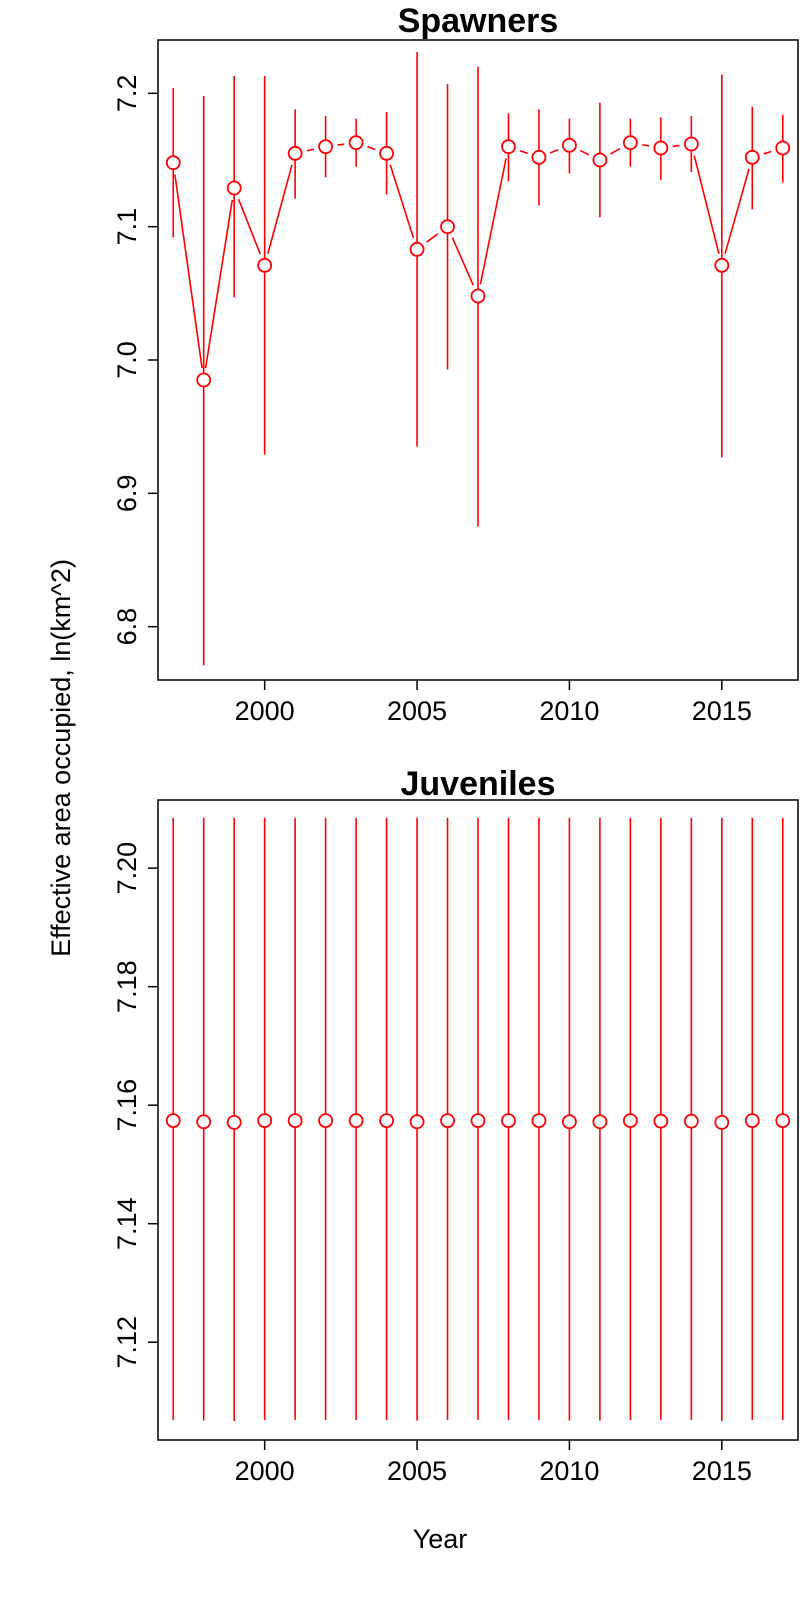 Image resolution: width=800 pixels, height=1600 pixels. Describe the element at coordinates (417, 711) in the screenshot. I see `spawners-x-tick-label: 2005` at that location.